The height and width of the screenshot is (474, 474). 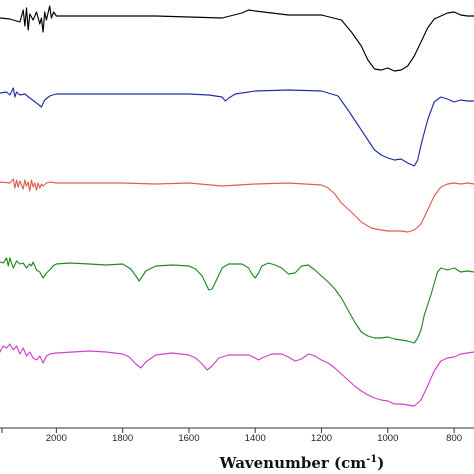 I want to click on x-tick-label-1600: 1600, so click(x=188, y=438).